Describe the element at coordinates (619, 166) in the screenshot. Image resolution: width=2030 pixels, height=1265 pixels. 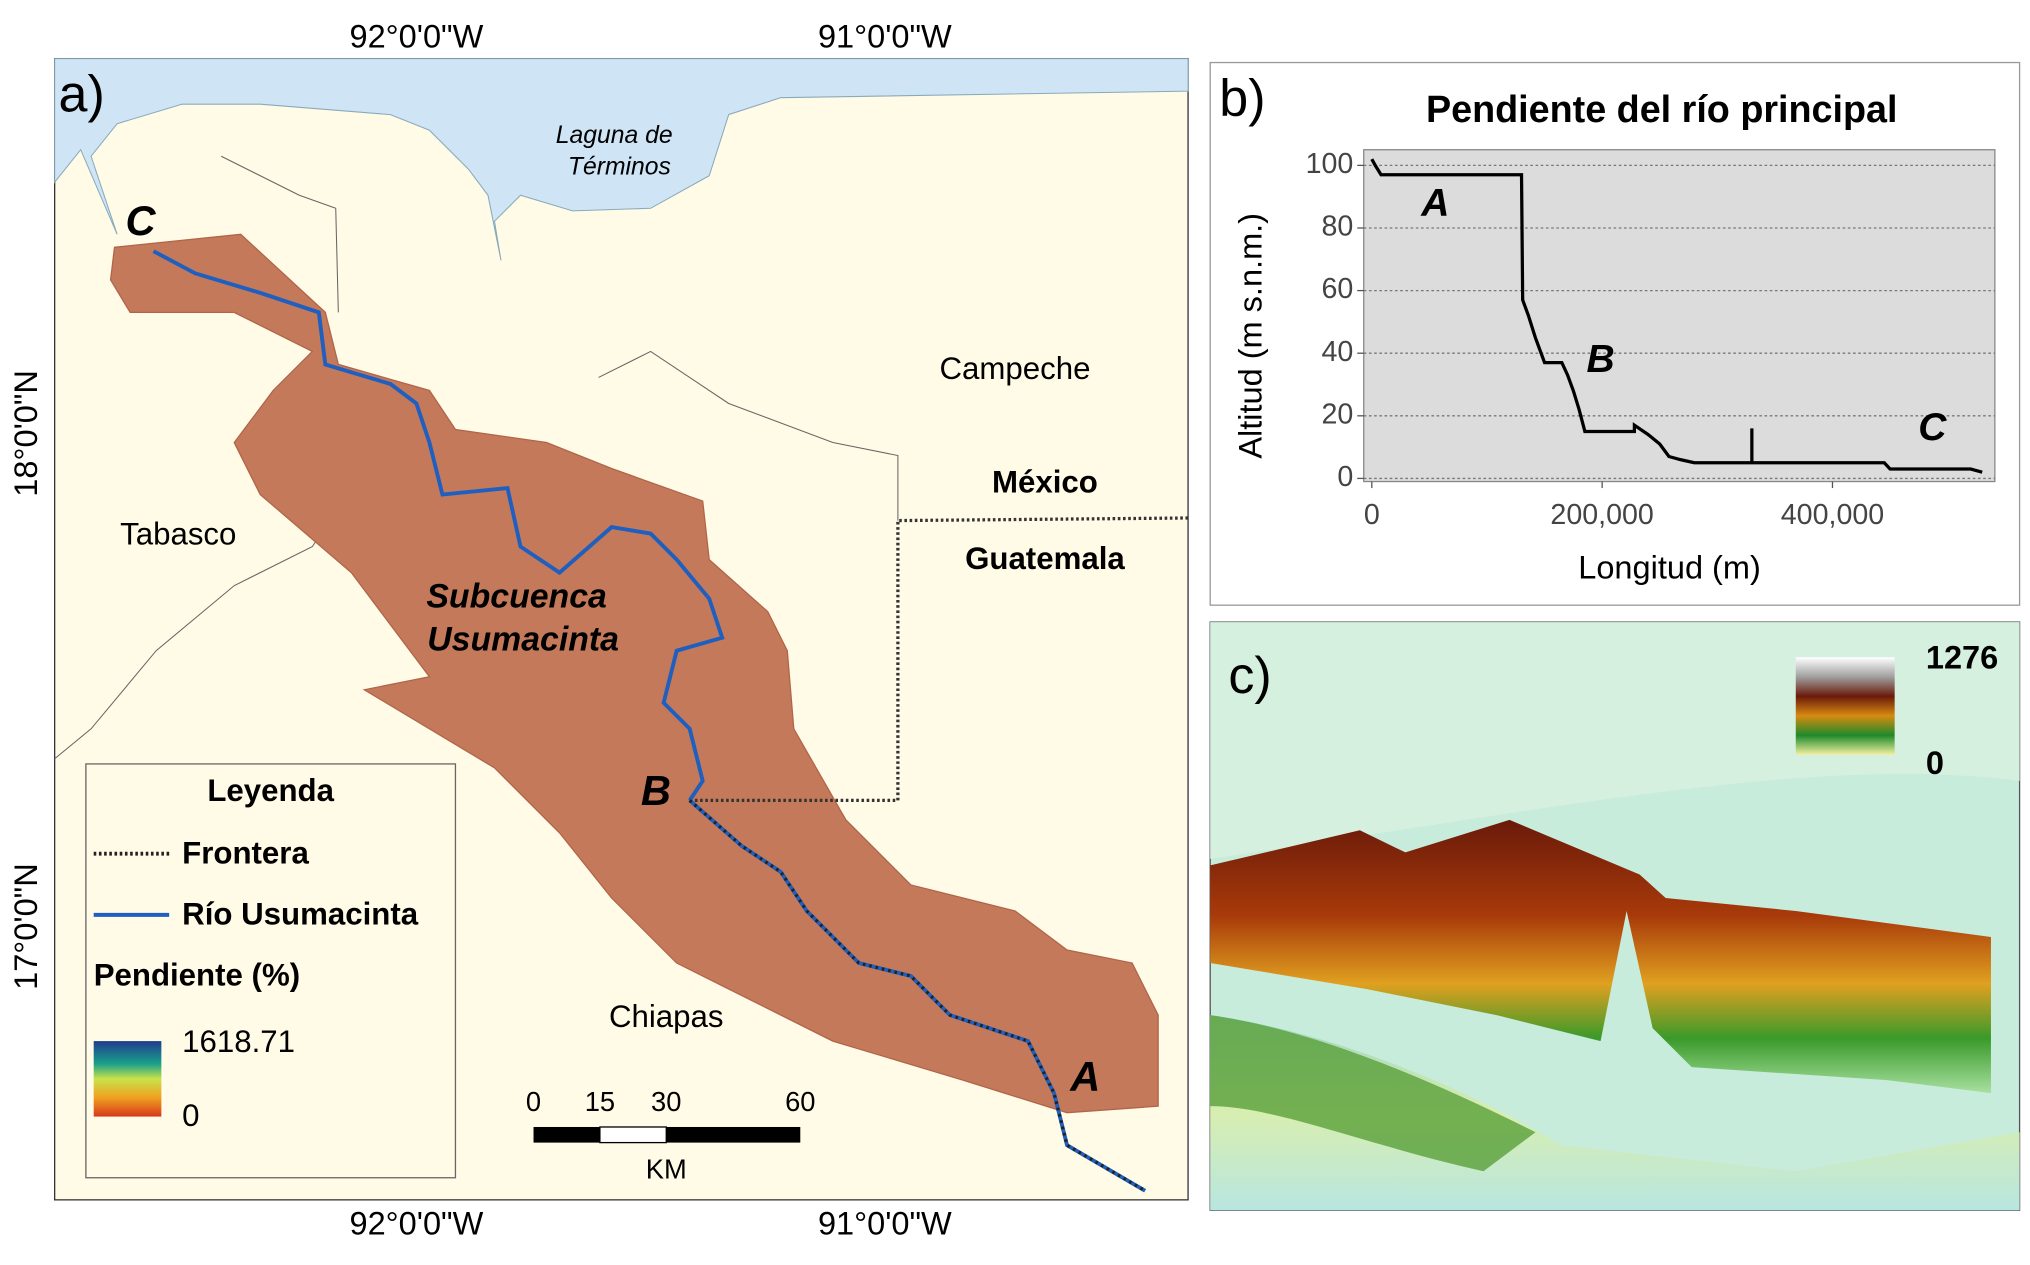
I see `place-label: Términos` at that location.